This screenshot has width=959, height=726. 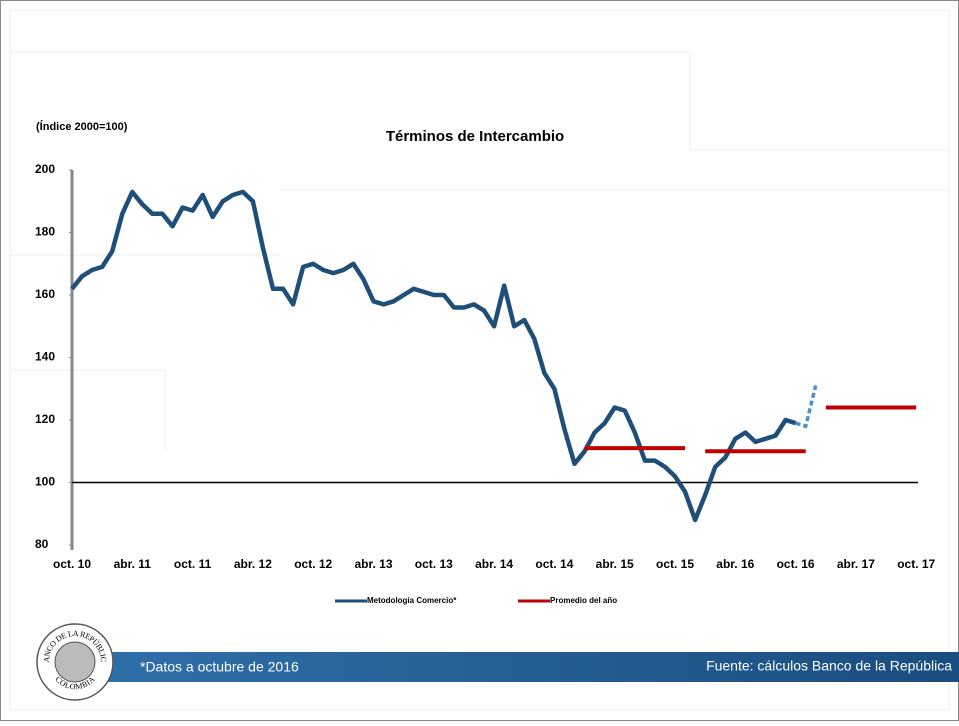 I want to click on x-tick-label: abr. 16, so click(x=735, y=564).